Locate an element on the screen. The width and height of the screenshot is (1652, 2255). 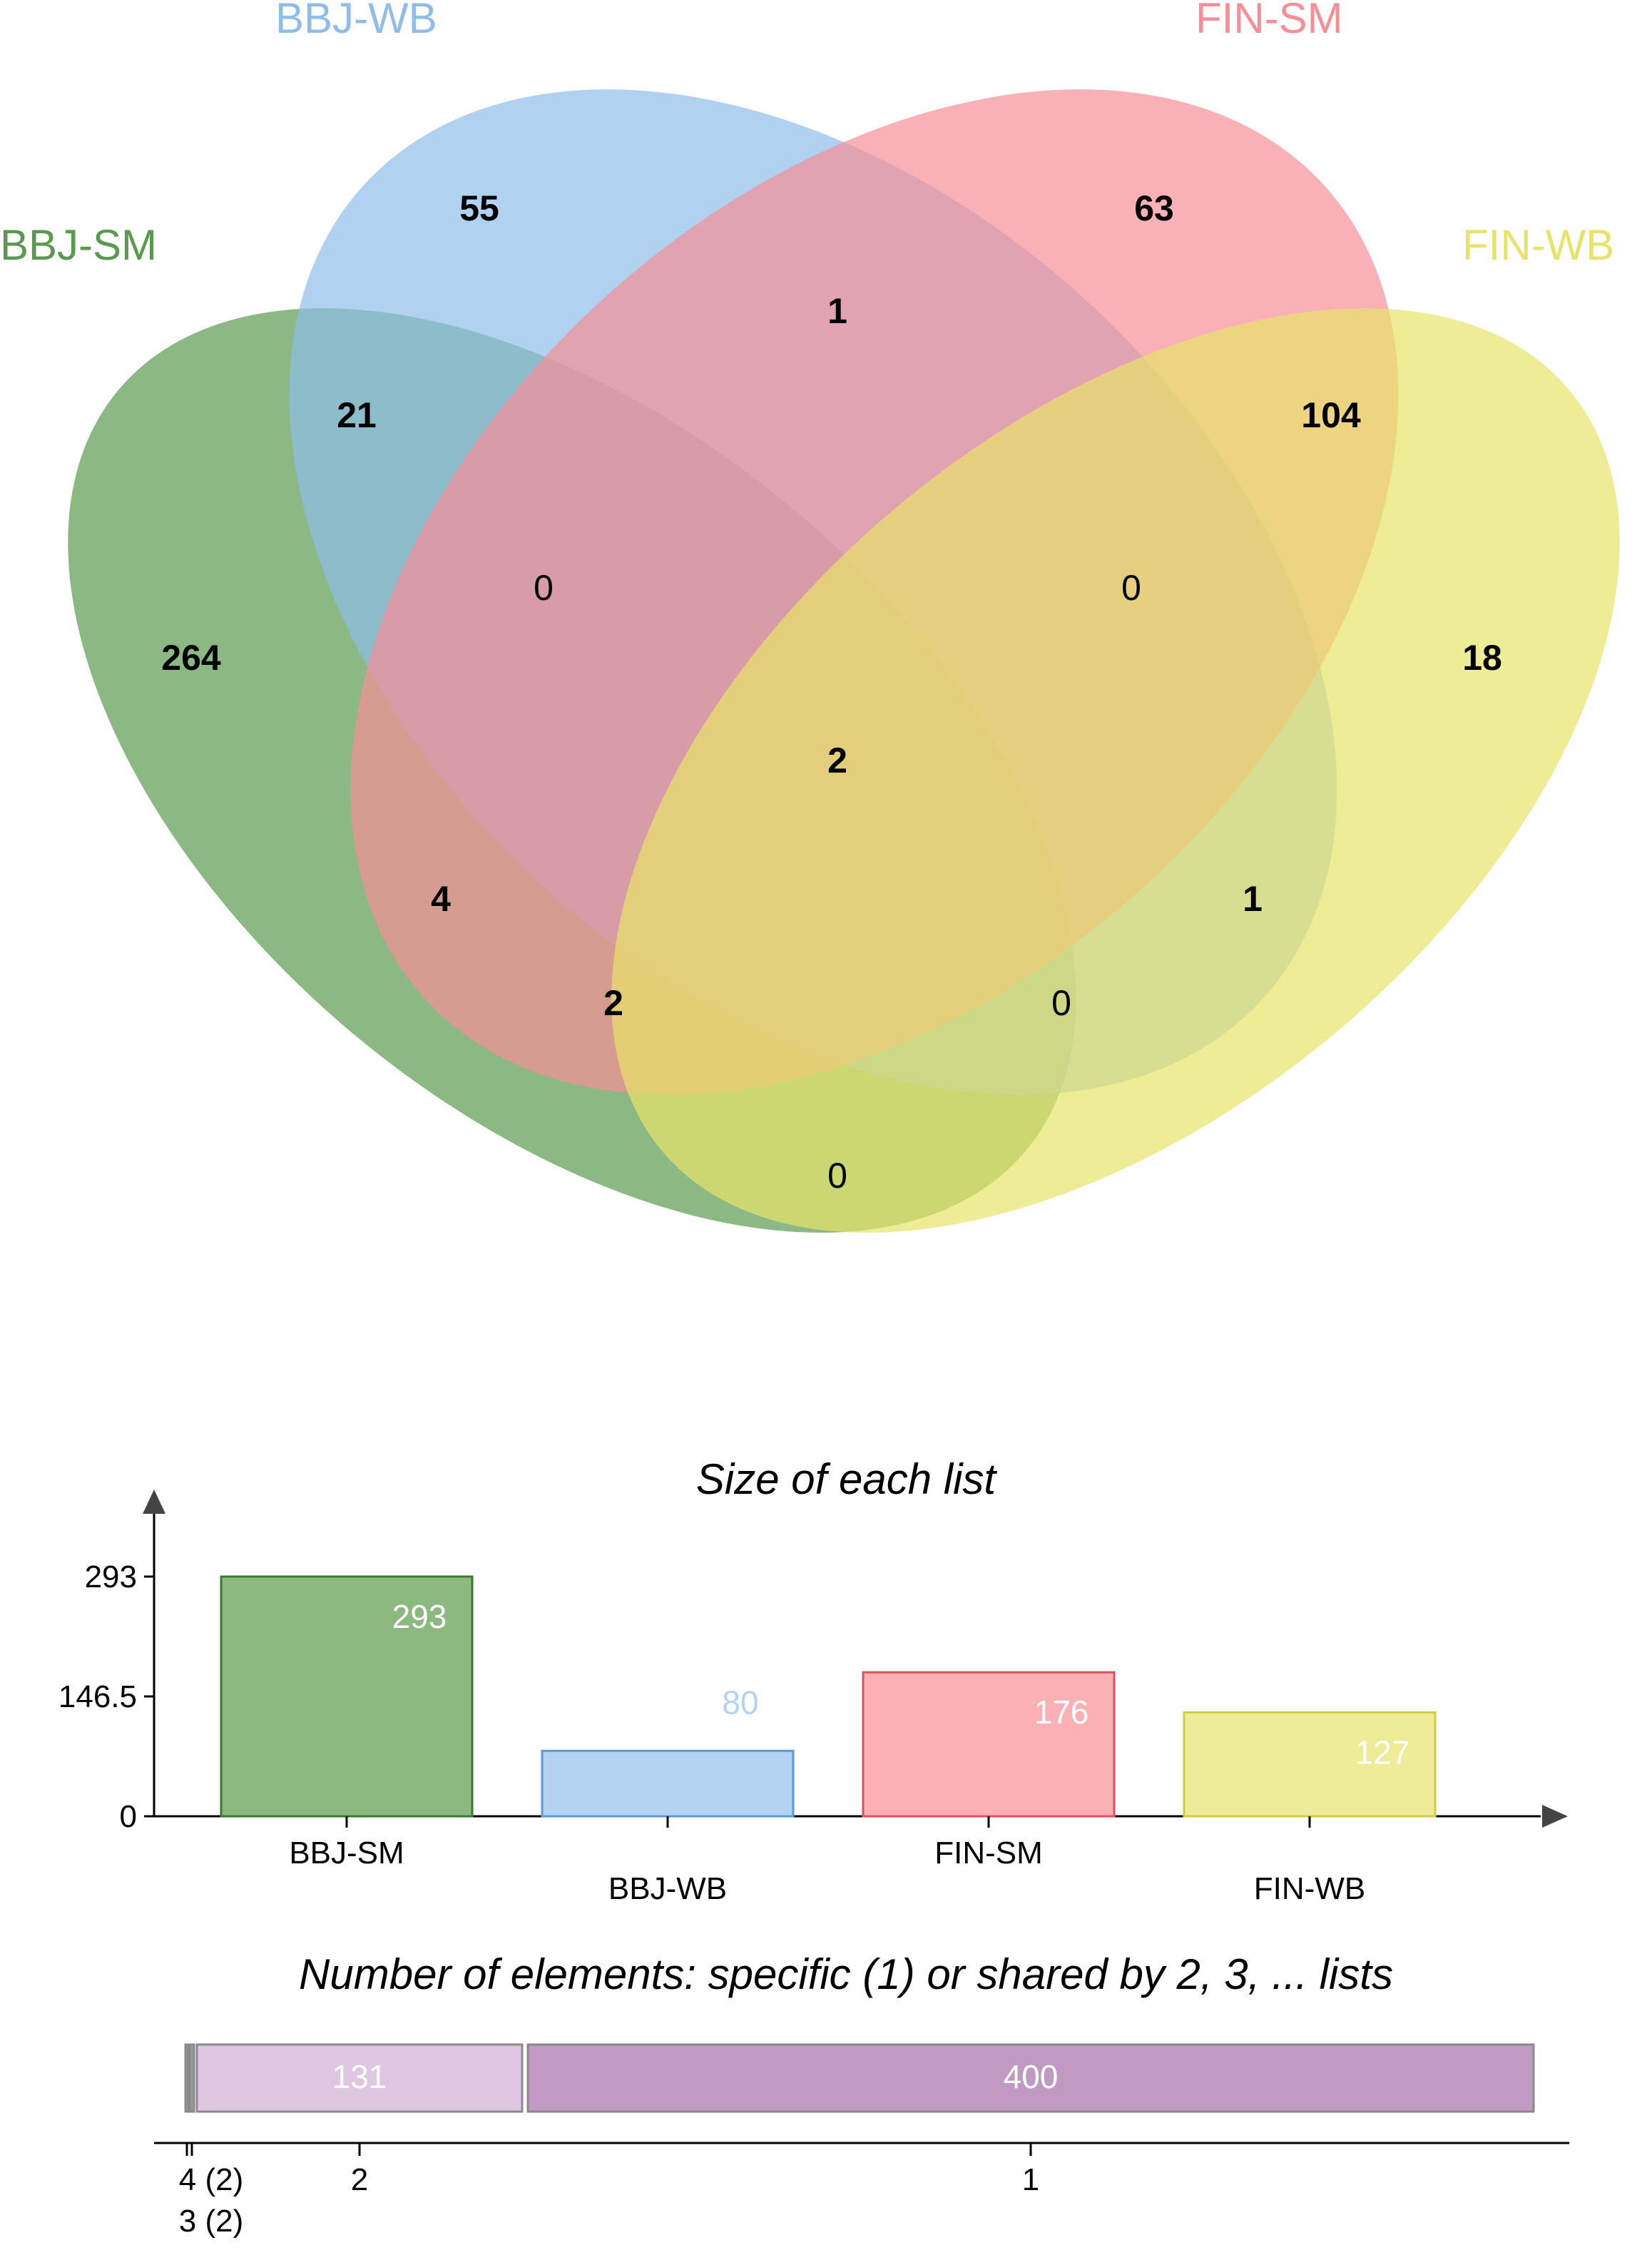
segment-tick-label: 1 is located at coordinates (1030, 2179).